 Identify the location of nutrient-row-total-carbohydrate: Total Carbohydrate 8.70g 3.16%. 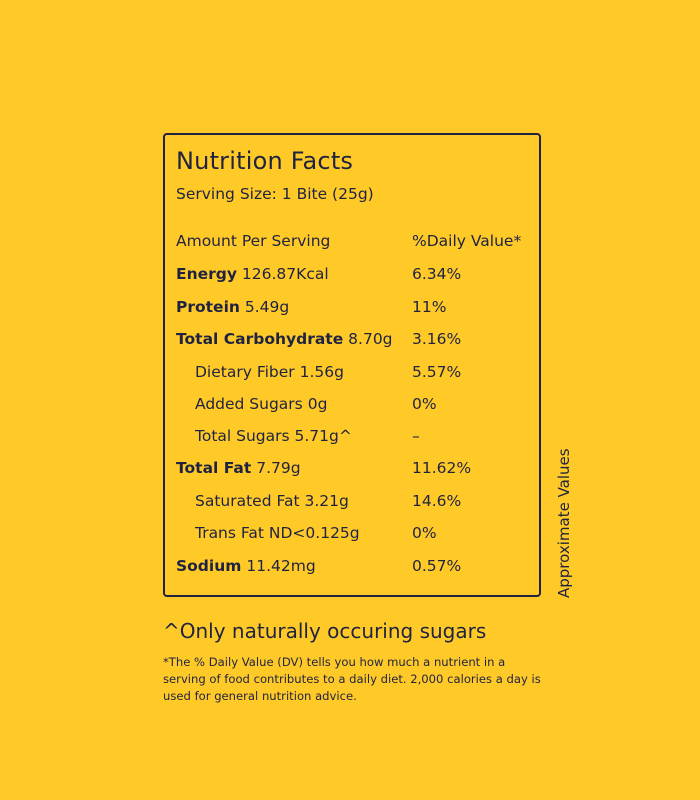
(356, 339).